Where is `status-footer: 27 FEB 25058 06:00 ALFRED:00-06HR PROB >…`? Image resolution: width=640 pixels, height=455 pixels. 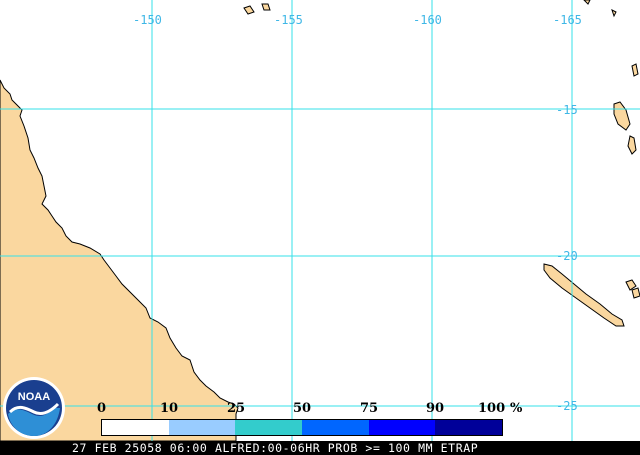
status-footer: 27 FEB 25058 06:00 ALFRED:00-06HR PROB >… is located at coordinates (320, 448).